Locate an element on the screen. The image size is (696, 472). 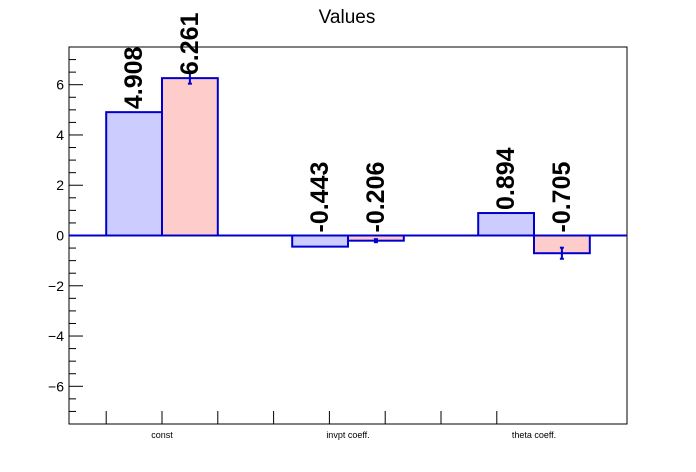
data-label: 4.908 is located at coordinates (134, 77).